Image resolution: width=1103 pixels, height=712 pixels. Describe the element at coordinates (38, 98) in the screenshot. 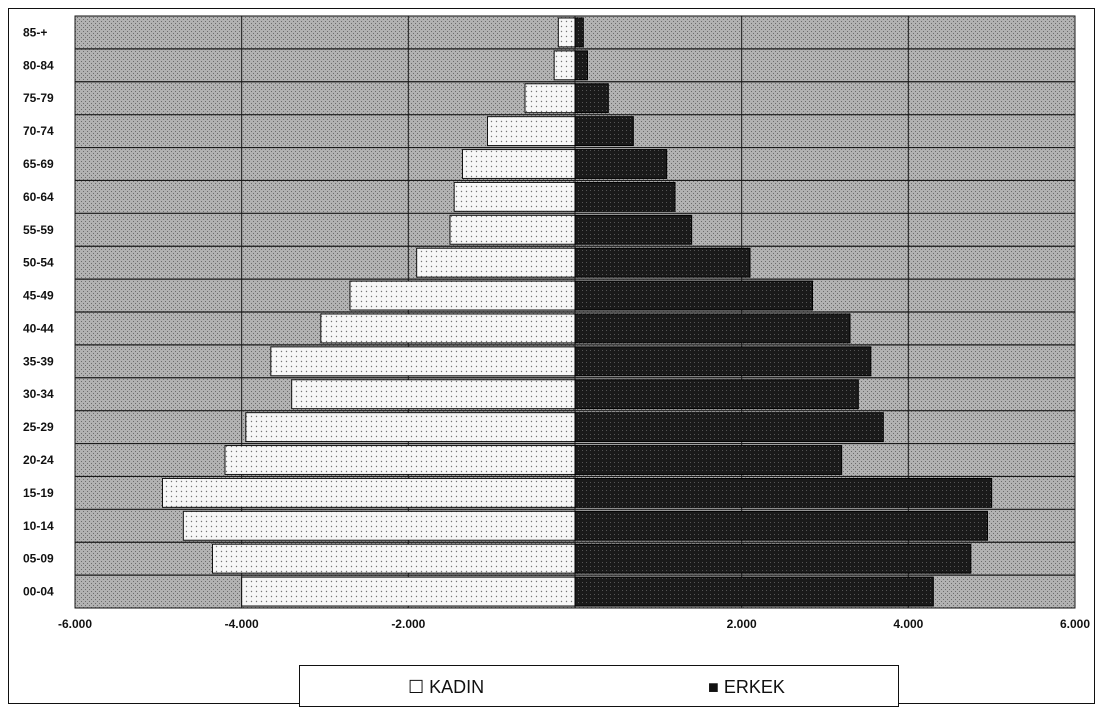

I see `age-group-label: 75-79` at that location.